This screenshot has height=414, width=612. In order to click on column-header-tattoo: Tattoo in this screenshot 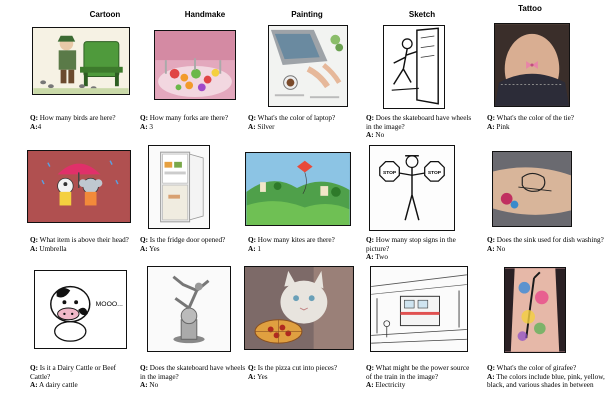, I will do `click(530, 8)`.